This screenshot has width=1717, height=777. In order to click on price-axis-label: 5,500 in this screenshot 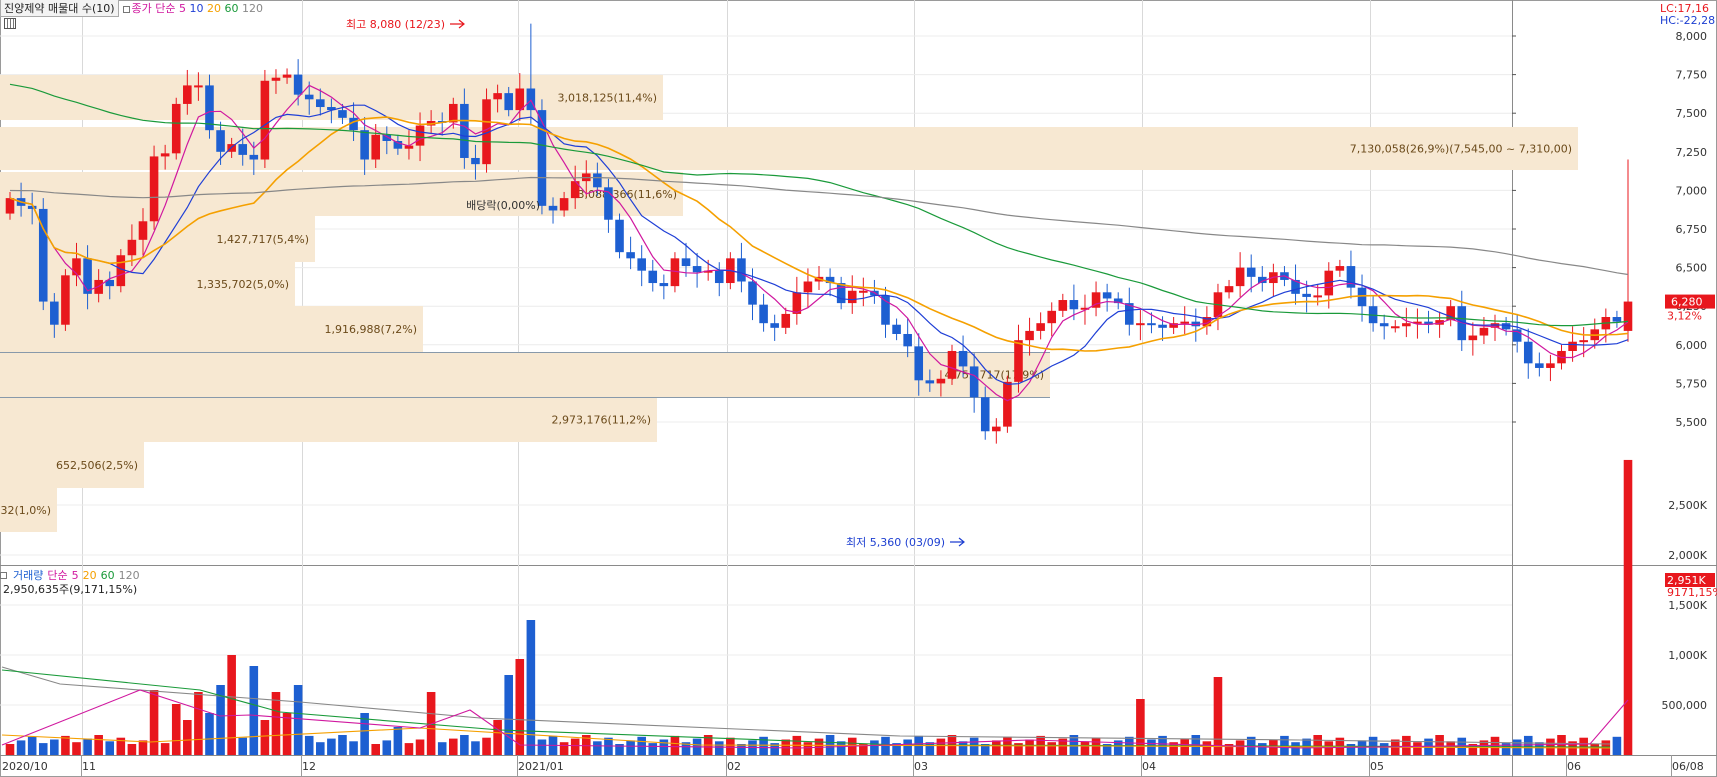, I will do `click(1692, 422)`.